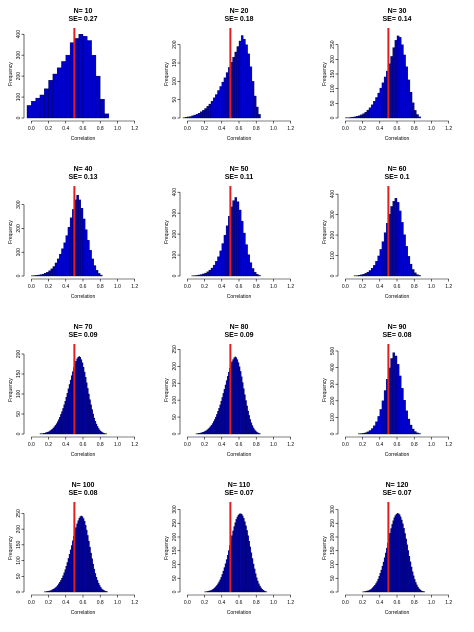  I want to click on panel-title: N= 30, so click(397, 11).